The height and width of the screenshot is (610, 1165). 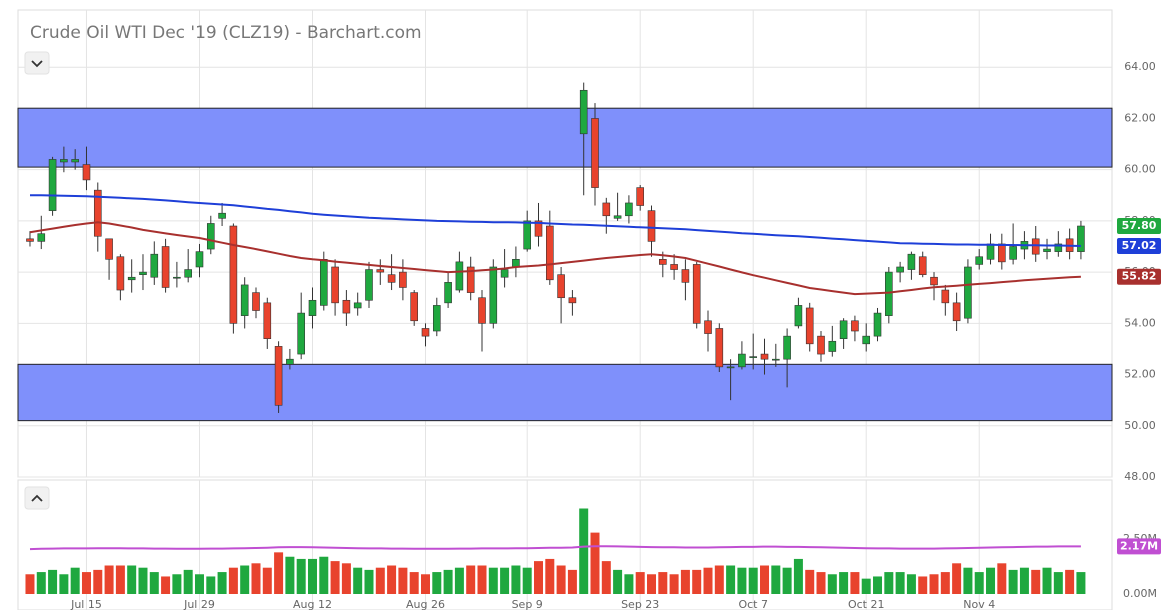 What do you see at coordinates (979, 604) in the screenshot?
I see `x-tick-label: Nov 4` at bounding box center [979, 604].